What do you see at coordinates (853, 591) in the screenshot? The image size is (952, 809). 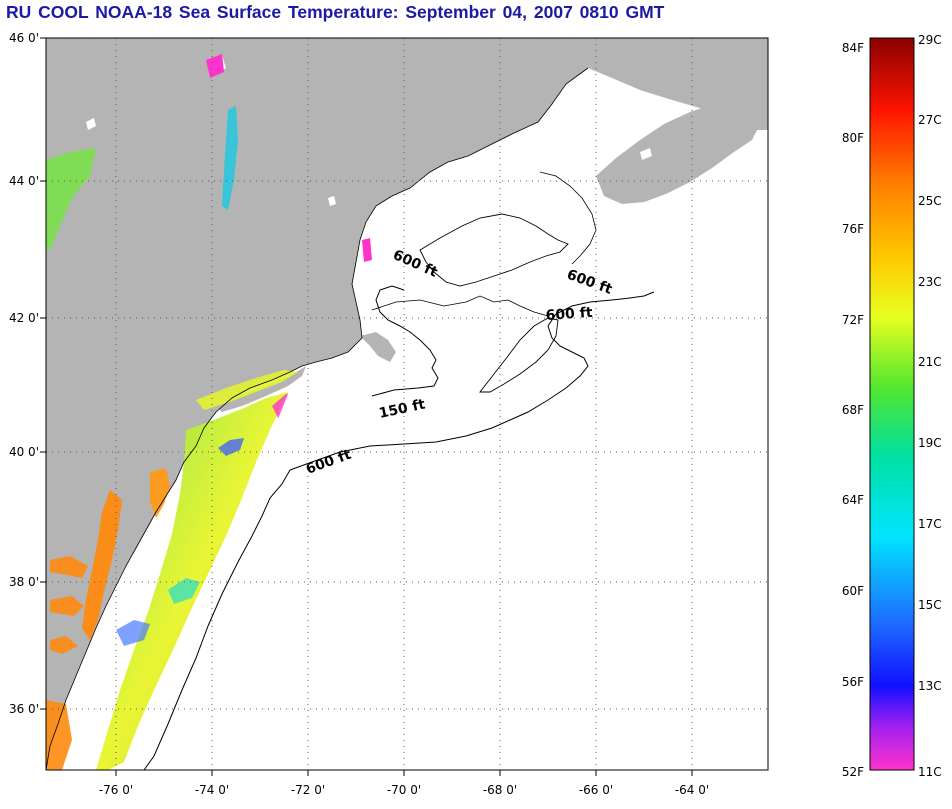 I see `colorbar-f-label: 60F` at bounding box center [853, 591].